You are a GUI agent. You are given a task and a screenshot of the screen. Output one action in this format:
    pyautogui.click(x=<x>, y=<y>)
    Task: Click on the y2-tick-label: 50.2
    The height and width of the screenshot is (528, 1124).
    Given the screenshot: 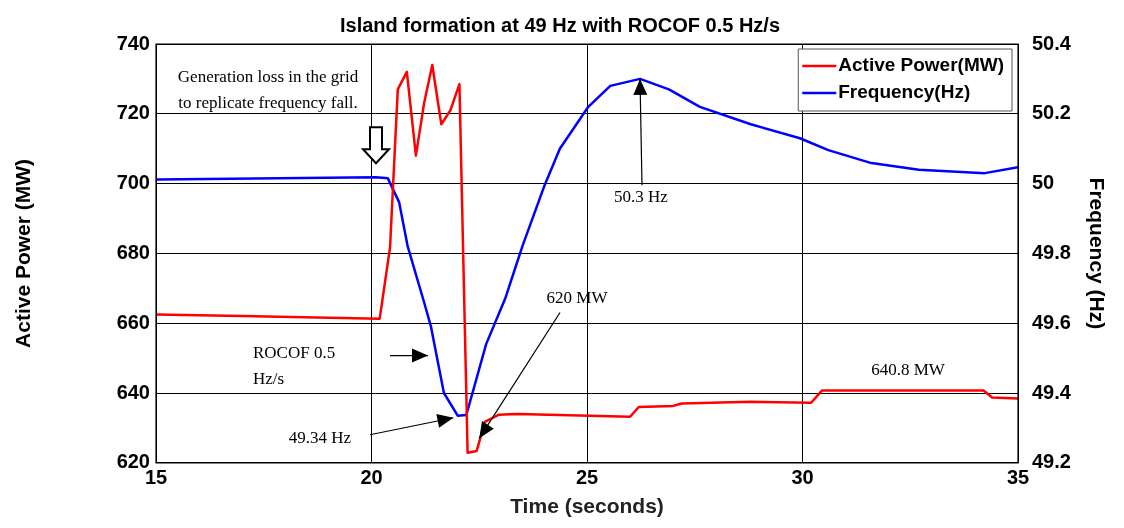 What is the action you would take?
    pyautogui.click(x=1051, y=112)
    